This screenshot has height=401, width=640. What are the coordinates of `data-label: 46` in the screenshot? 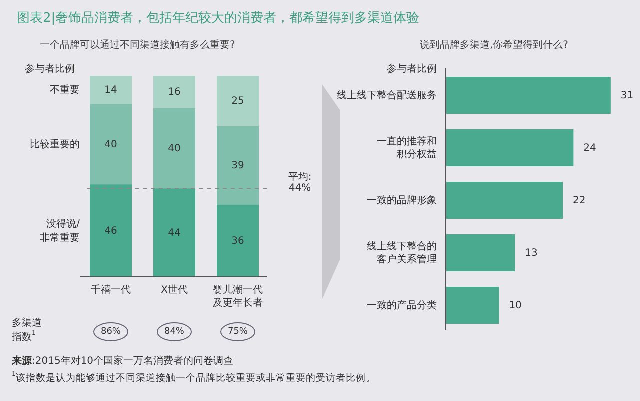 It's located at (111, 230).